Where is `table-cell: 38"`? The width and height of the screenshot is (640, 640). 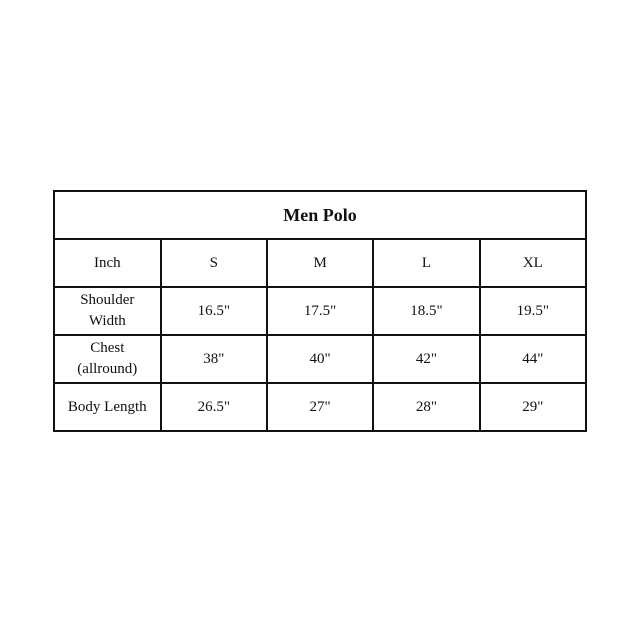 table-cell: 38" is located at coordinates (213, 359).